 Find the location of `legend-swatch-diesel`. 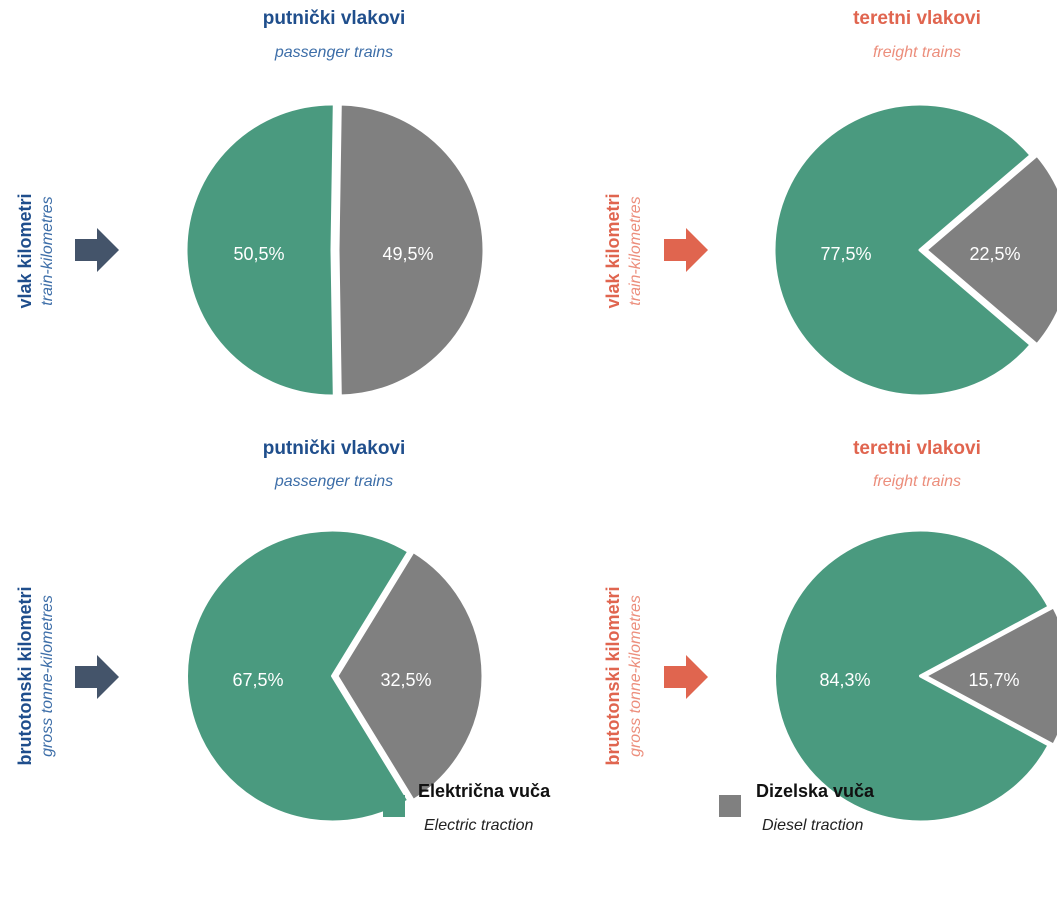

legend-swatch-diesel is located at coordinates (730, 806).